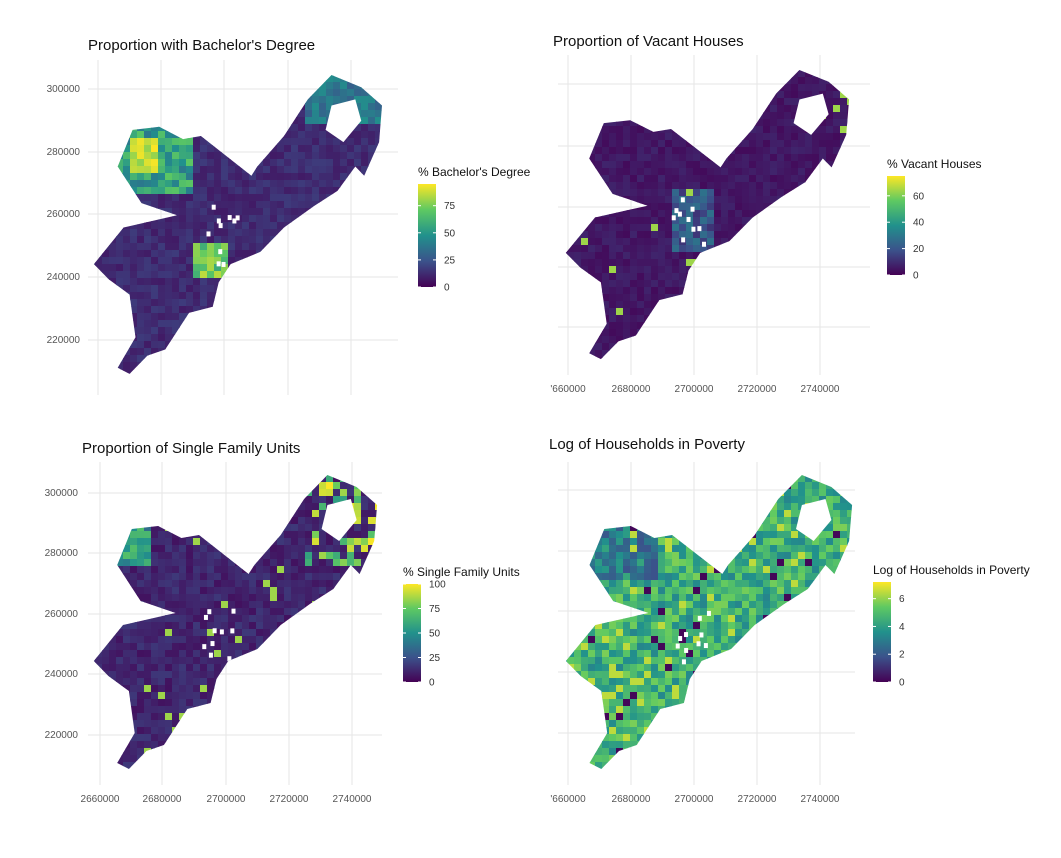  What do you see at coordinates (934, 164) in the screenshot?
I see `legend-title: % Vacant Houses` at bounding box center [934, 164].